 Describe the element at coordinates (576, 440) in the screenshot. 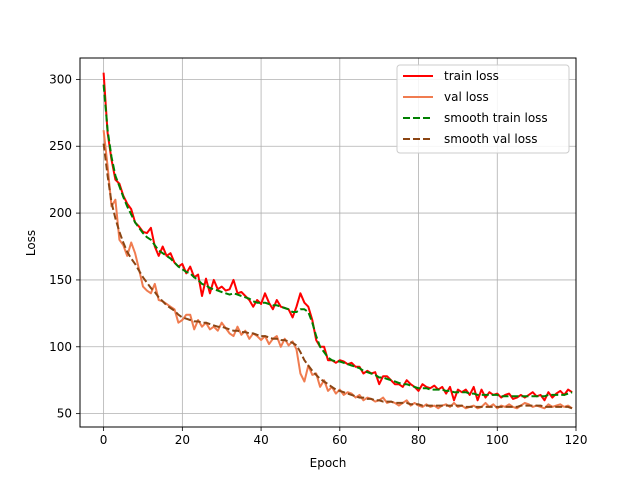

I see `x-tick-label: 120` at that location.